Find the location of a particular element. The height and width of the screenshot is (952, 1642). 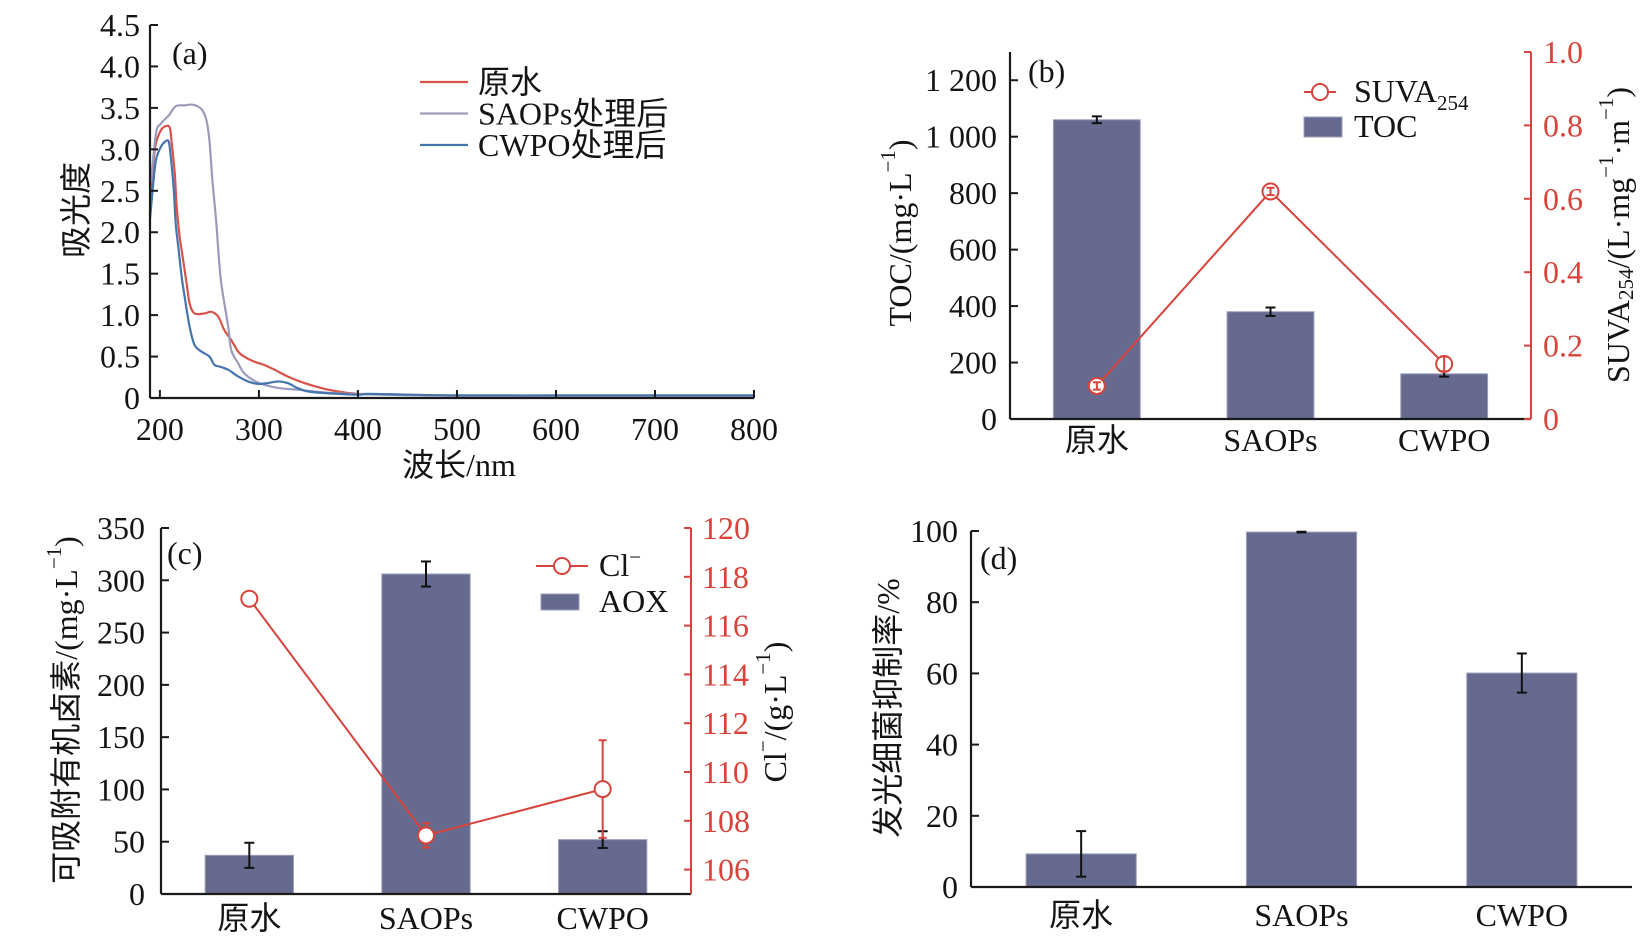

y2-tick-label: 110 is located at coordinates (725, 772).